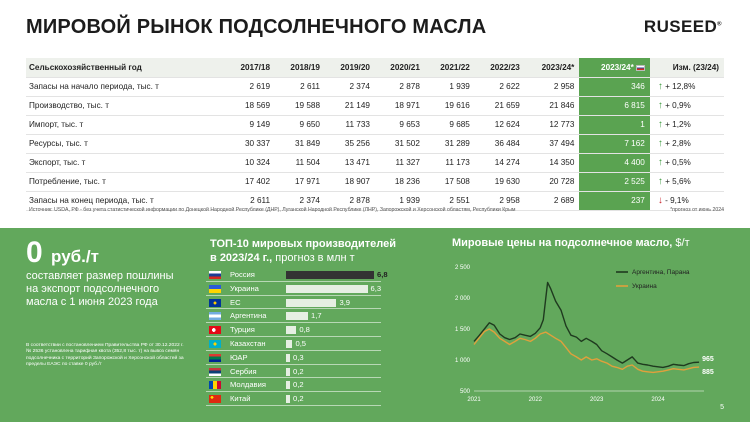  Describe the element at coordinates (552, 182) in the screenshot. I see `table-cell: 20 728` at that location.